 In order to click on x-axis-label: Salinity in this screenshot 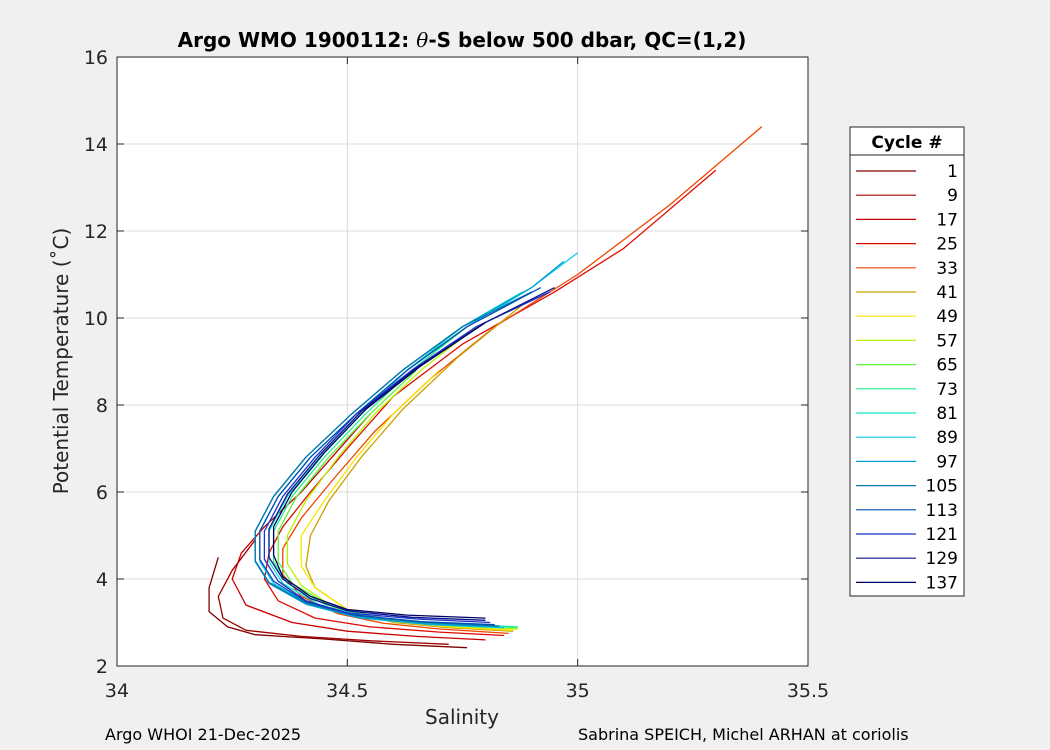, I will do `click(462, 717)`.